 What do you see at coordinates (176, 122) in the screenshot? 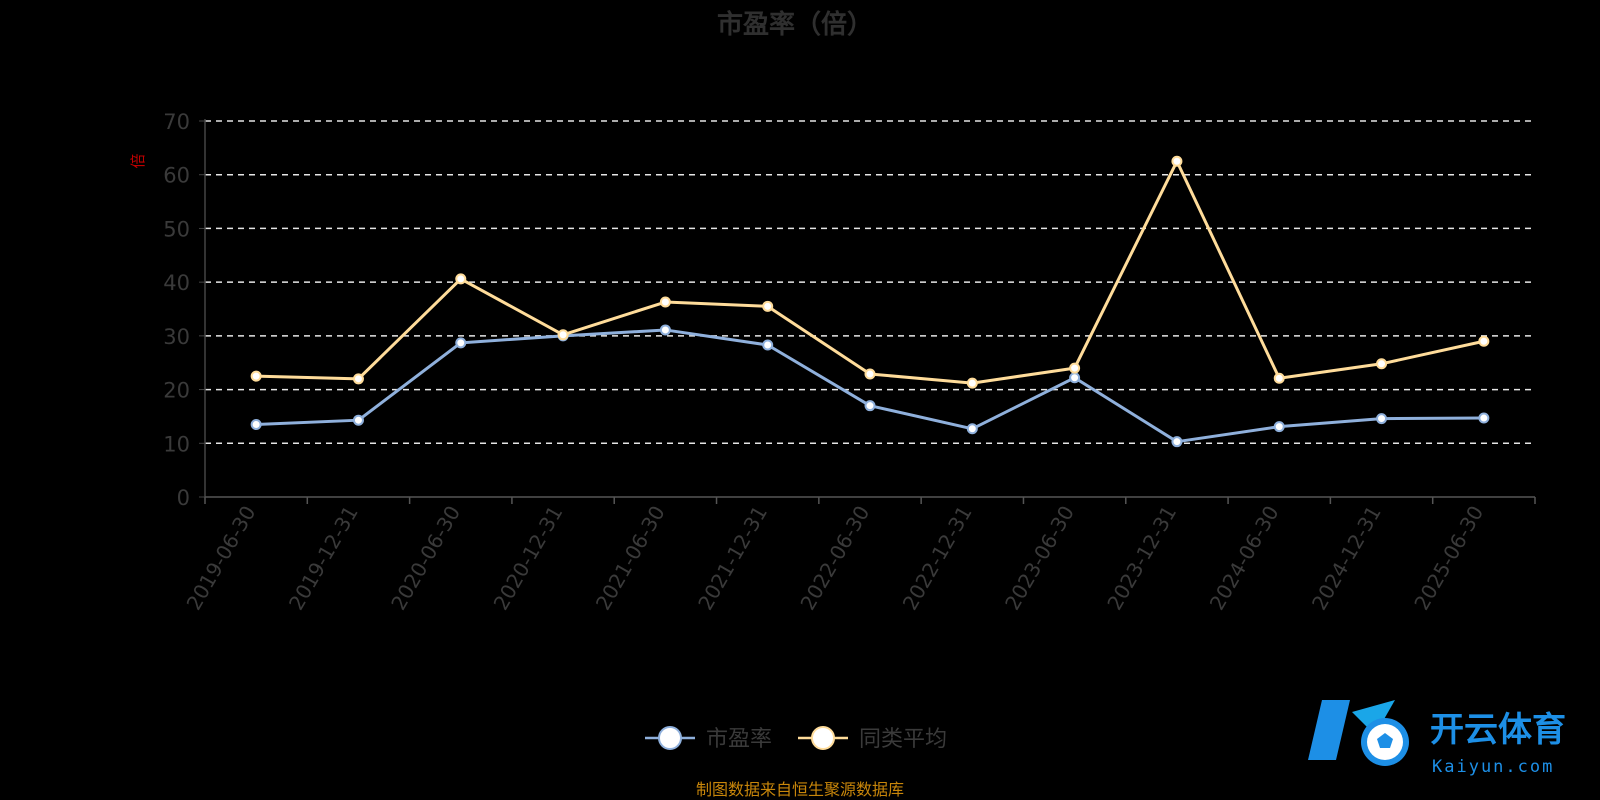
I see `y-tick-label: 70` at bounding box center [176, 122].